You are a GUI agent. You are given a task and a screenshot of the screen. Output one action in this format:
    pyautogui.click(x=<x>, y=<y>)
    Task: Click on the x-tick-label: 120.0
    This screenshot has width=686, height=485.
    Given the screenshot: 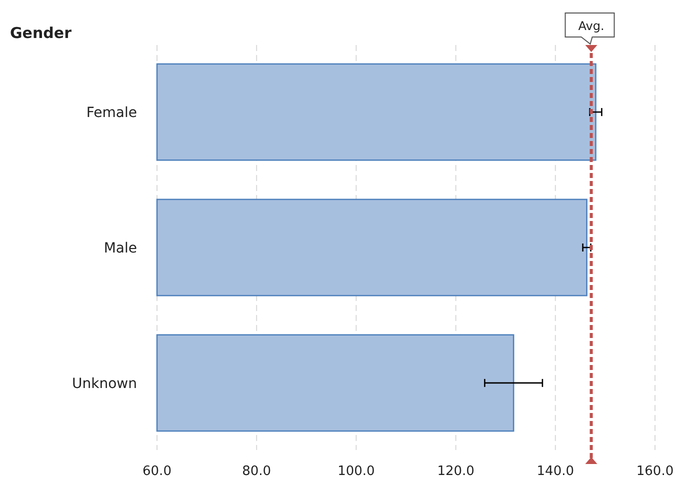 What is the action you would take?
    pyautogui.click(x=455, y=471)
    